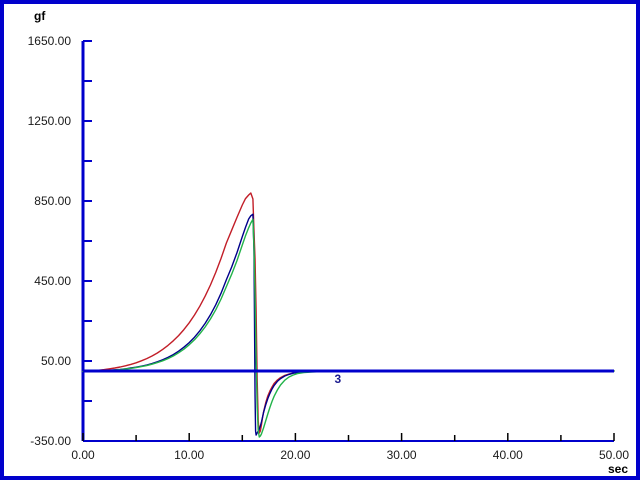  What do you see at coordinates (189, 455) in the screenshot?
I see `x-axis-tick-label: 10.00` at bounding box center [189, 455].